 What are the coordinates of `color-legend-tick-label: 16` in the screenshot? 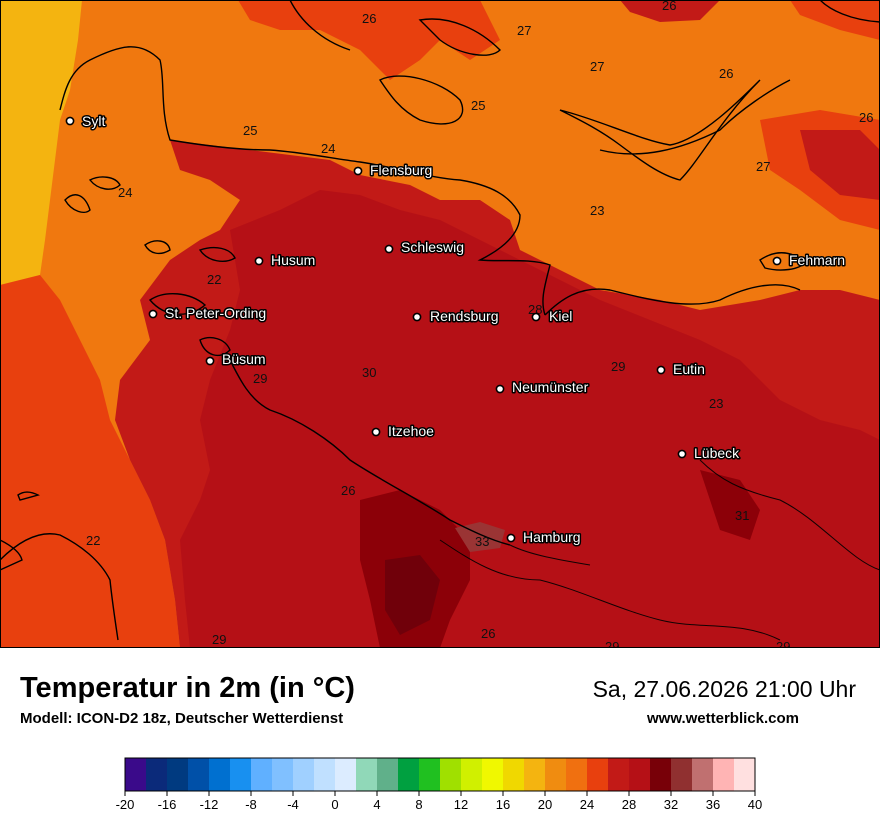 It's located at (503, 804).